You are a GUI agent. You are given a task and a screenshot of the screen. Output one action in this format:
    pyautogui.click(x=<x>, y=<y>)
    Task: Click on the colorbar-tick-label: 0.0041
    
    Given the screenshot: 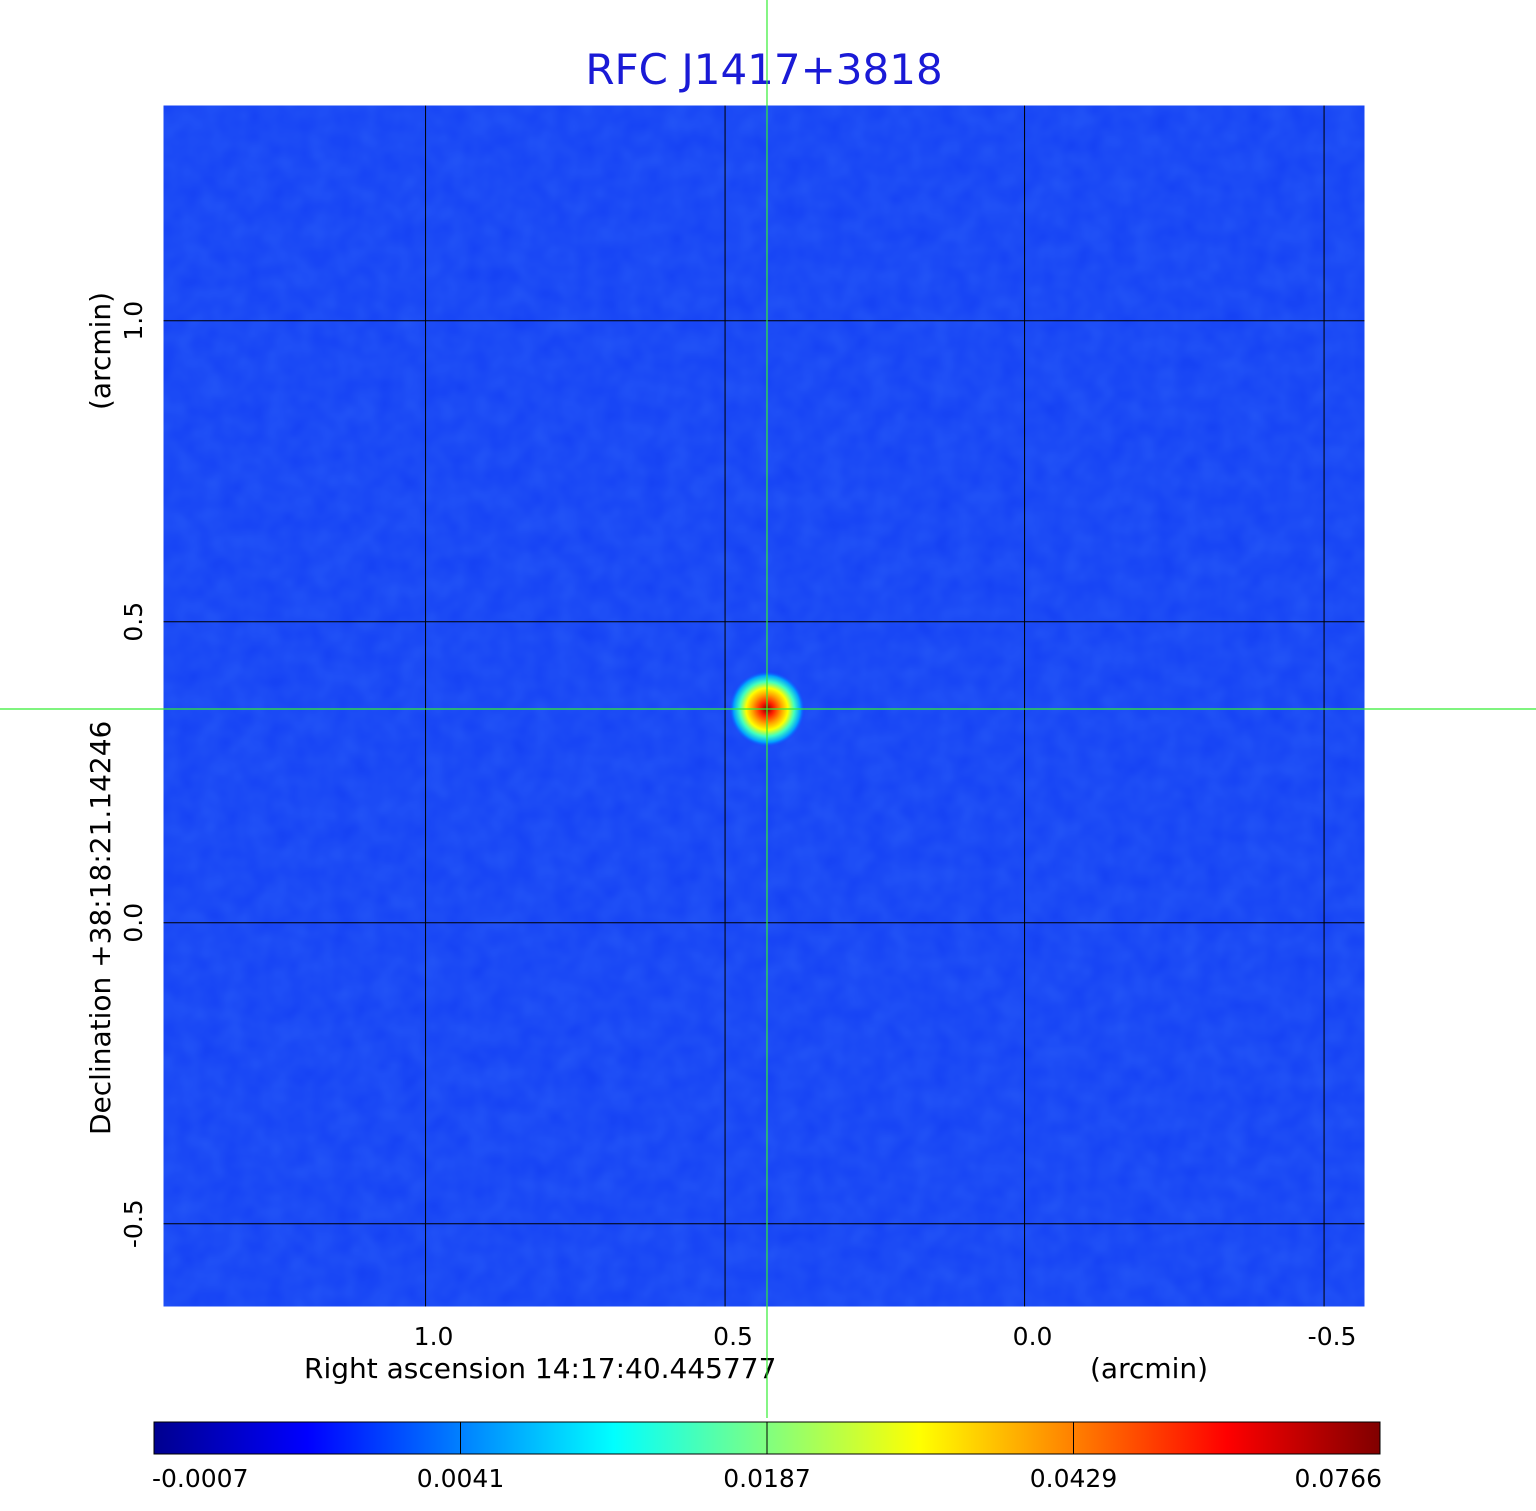 What is the action you would take?
    pyautogui.click(x=460, y=1478)
    